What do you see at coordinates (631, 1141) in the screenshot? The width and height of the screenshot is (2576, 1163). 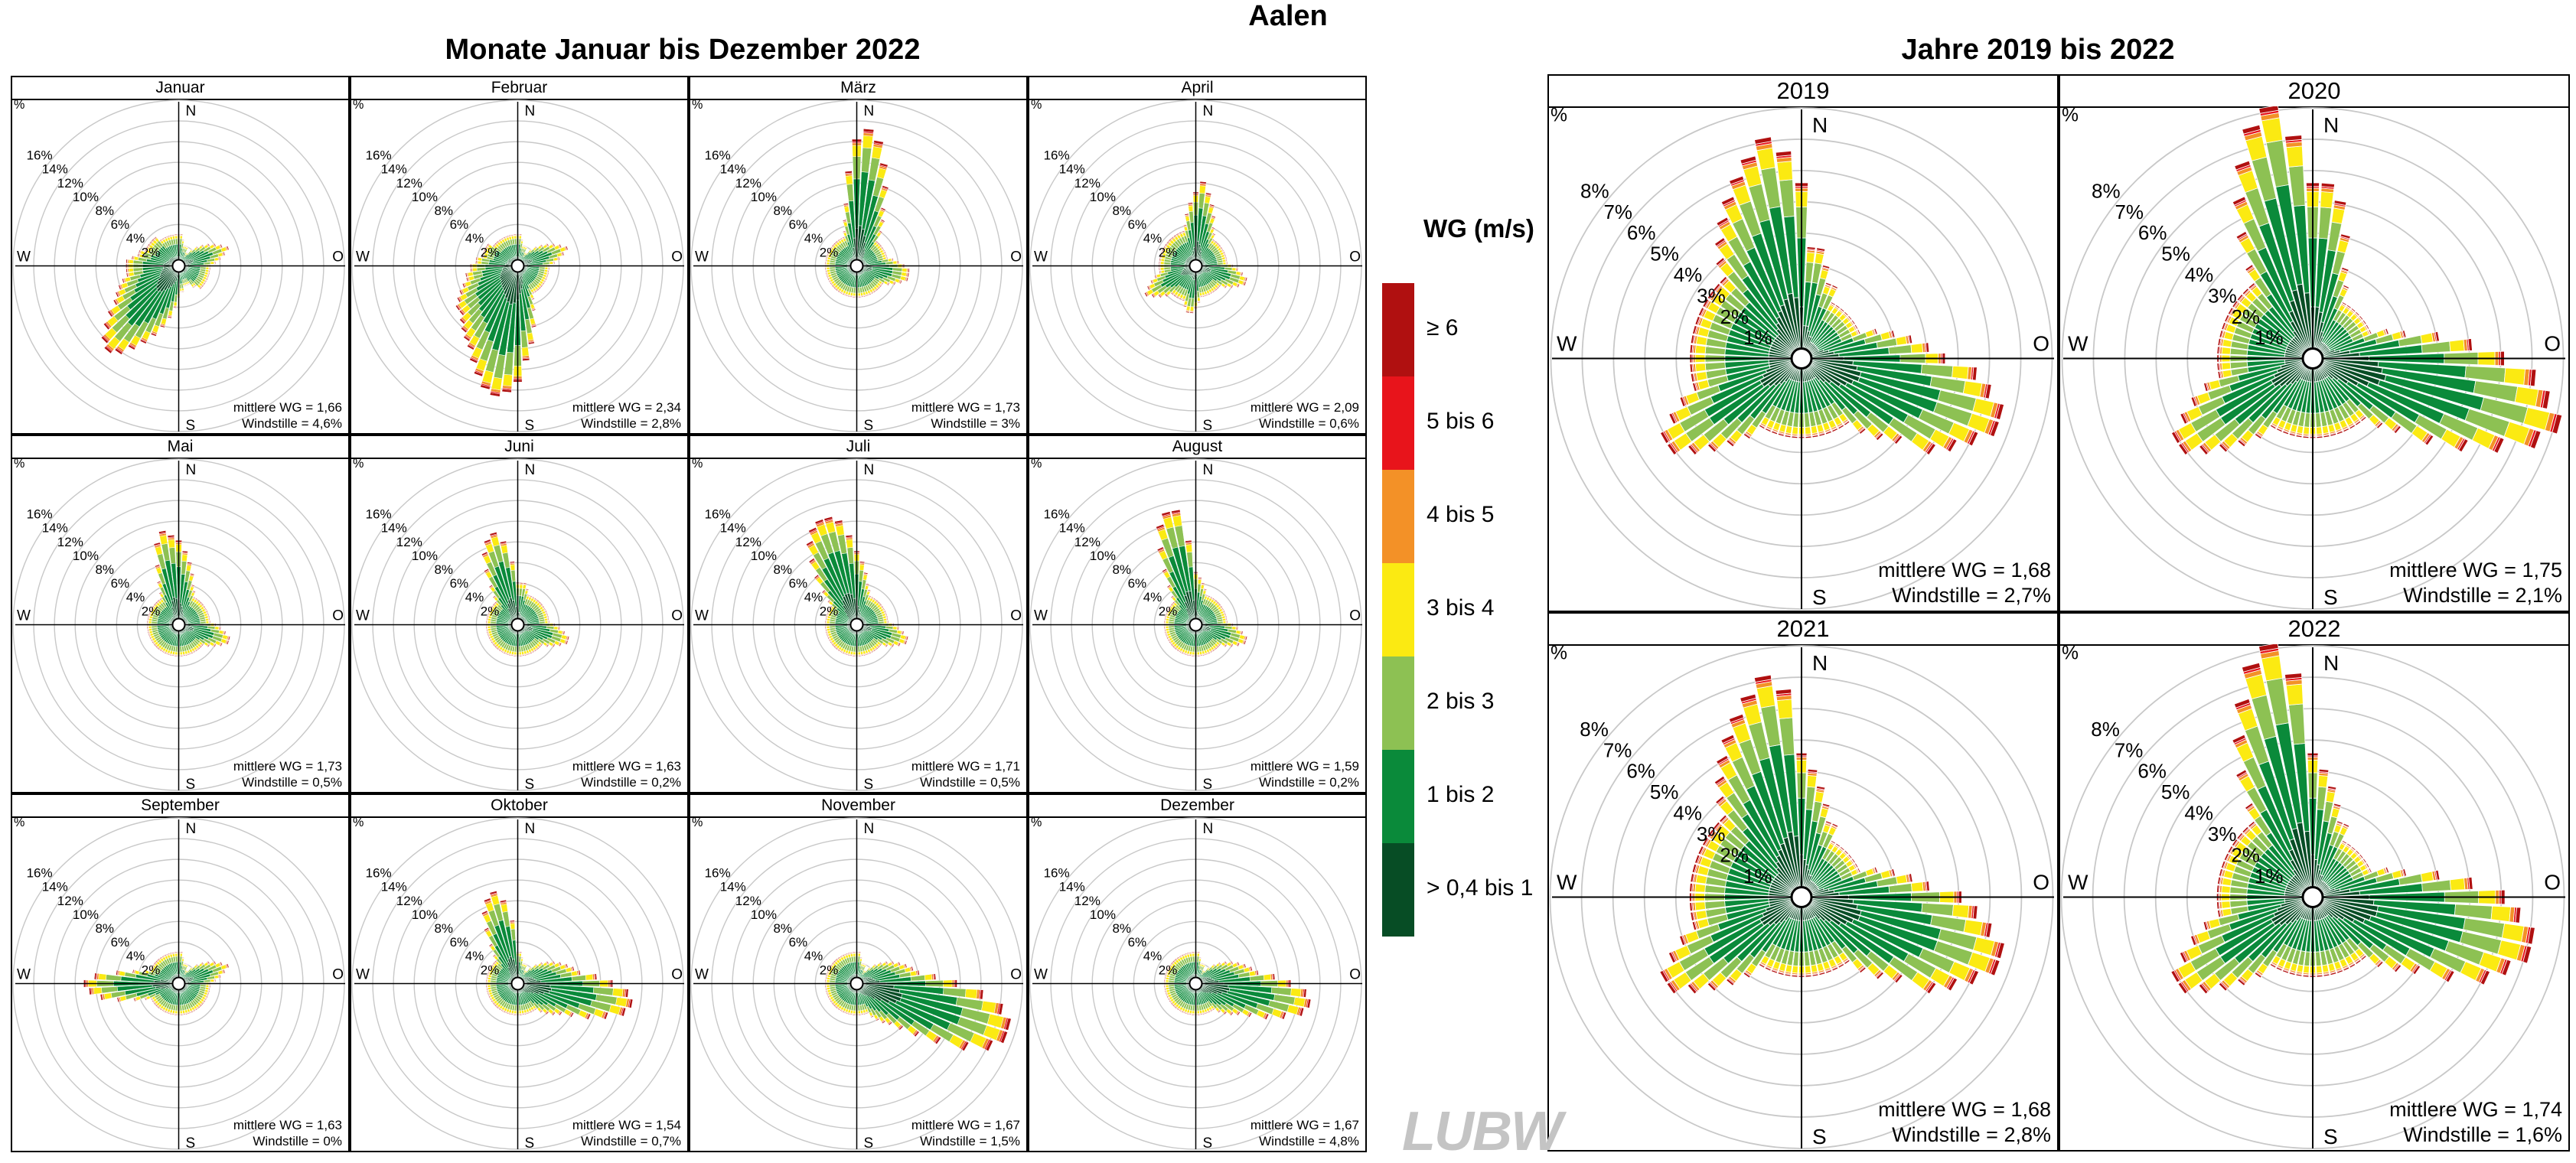 I see `calm-text: Windstille = 0,7%` at bounding box center [631, 1141].